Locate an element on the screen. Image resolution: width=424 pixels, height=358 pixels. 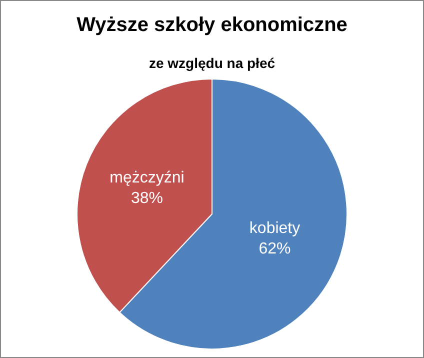
slice-label: mężczyźni is located at coordinates (147, 177).